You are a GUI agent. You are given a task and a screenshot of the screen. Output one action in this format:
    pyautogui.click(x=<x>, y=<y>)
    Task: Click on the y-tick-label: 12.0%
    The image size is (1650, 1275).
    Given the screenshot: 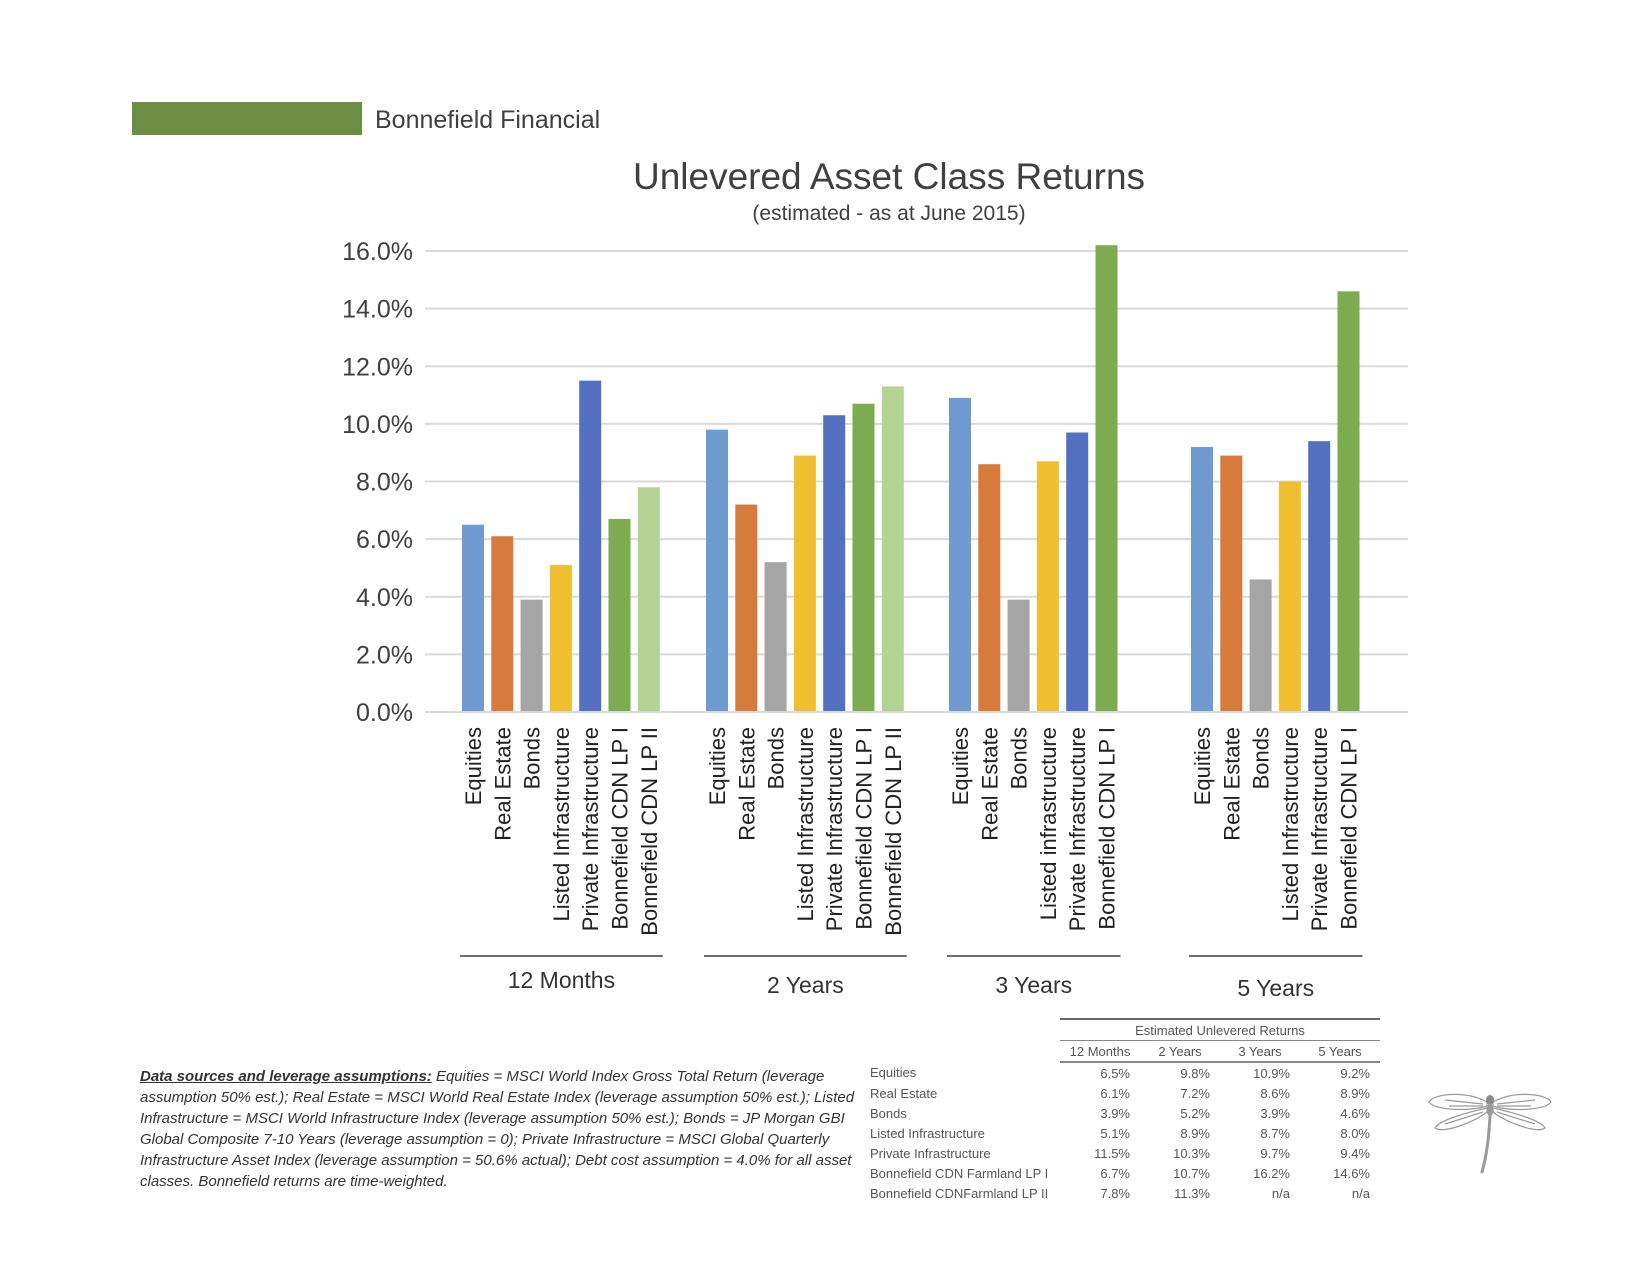 What is the action you would take?
    pyautogui.click(x=377, y=367)
    